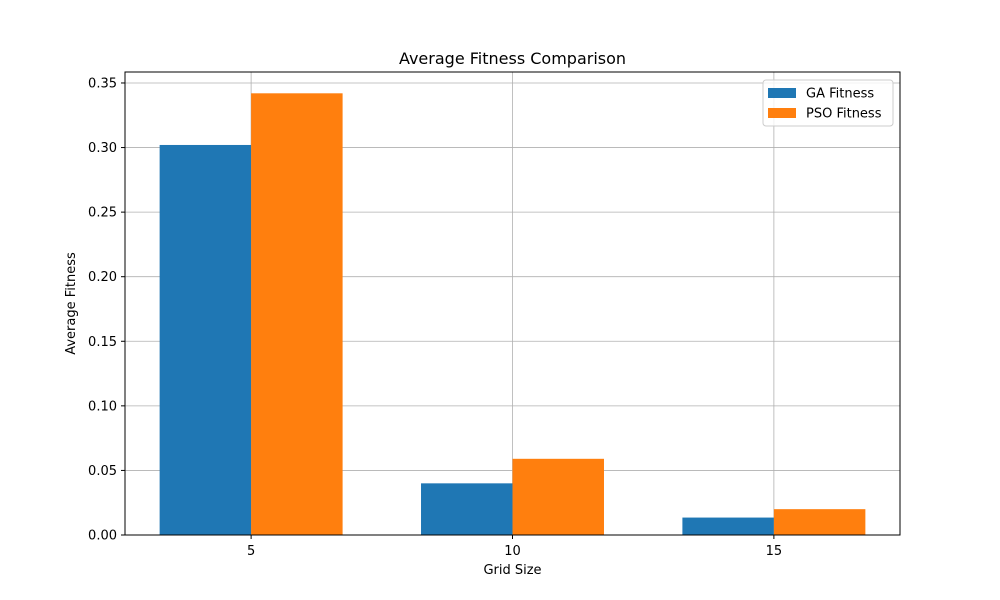 The height and width of the screenshot is (600, 1000). What do you see at coordinates (828, 103) in the screenshot?
I see `legend: GA Fitness PSO Fitness` at bounding box center [828, 103].